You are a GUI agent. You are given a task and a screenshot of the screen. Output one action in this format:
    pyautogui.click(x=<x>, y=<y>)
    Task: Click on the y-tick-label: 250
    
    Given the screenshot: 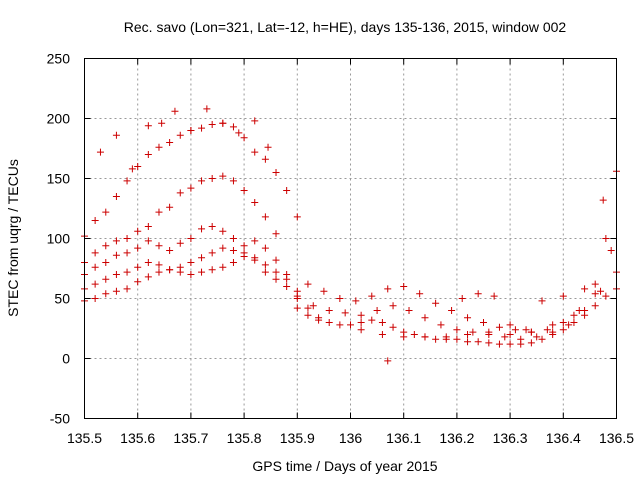 What is the action you would take?
    pyautogui.click(x=59, y=59)
    